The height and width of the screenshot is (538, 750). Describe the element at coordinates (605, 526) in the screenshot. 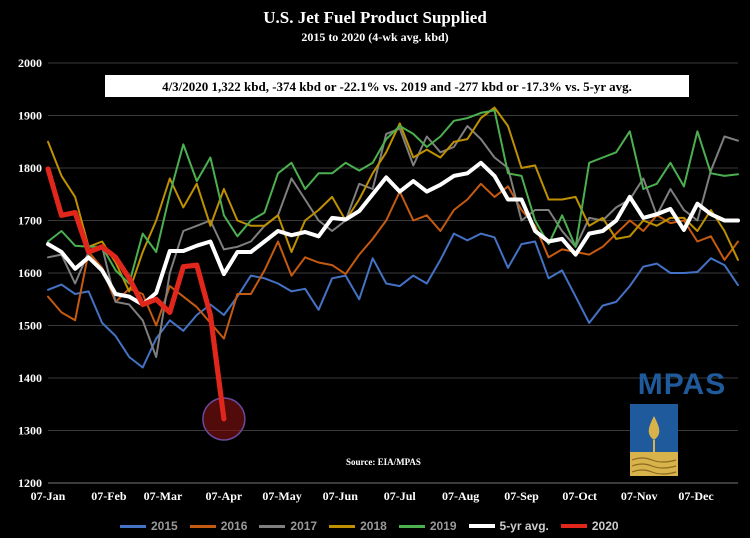

I see `legend-label: 2020` at that location.